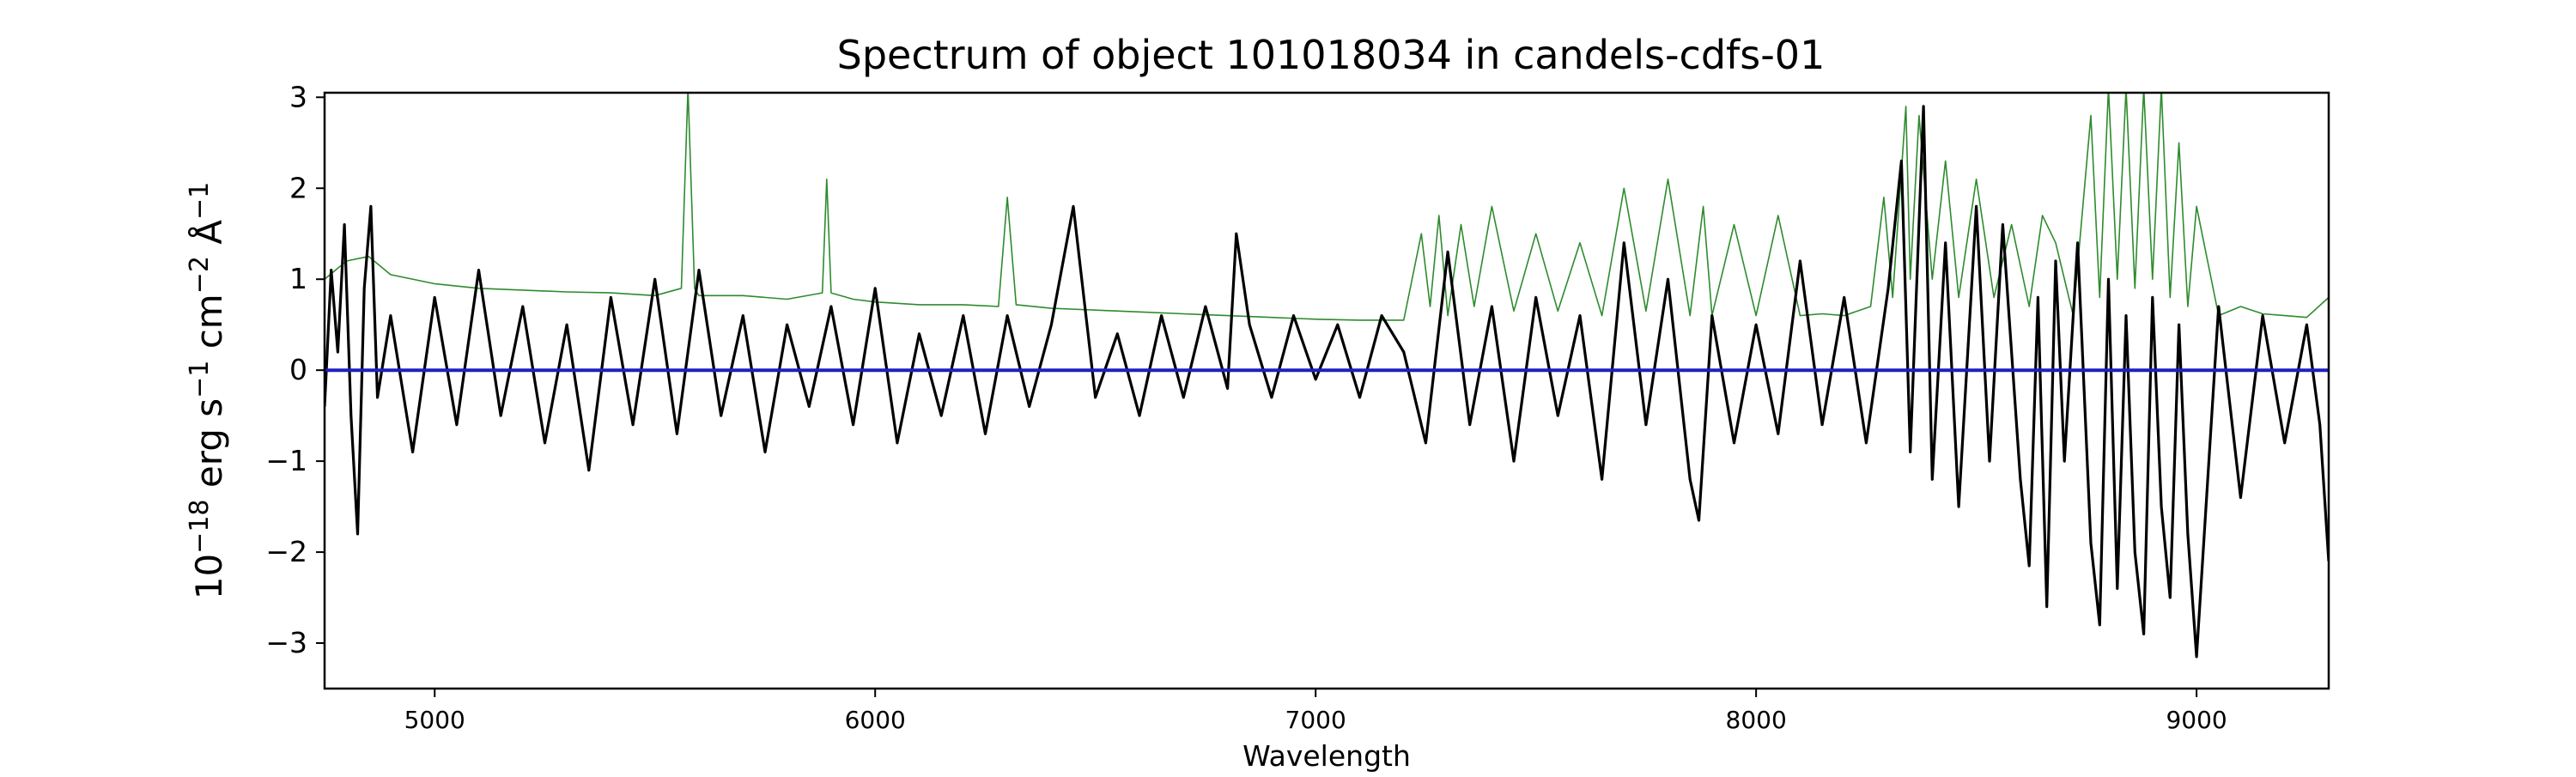  What do you see at coordinates (298, 96) in the screenshot?
I see `y-tick-label: 3` at bounding box center [298, 96].